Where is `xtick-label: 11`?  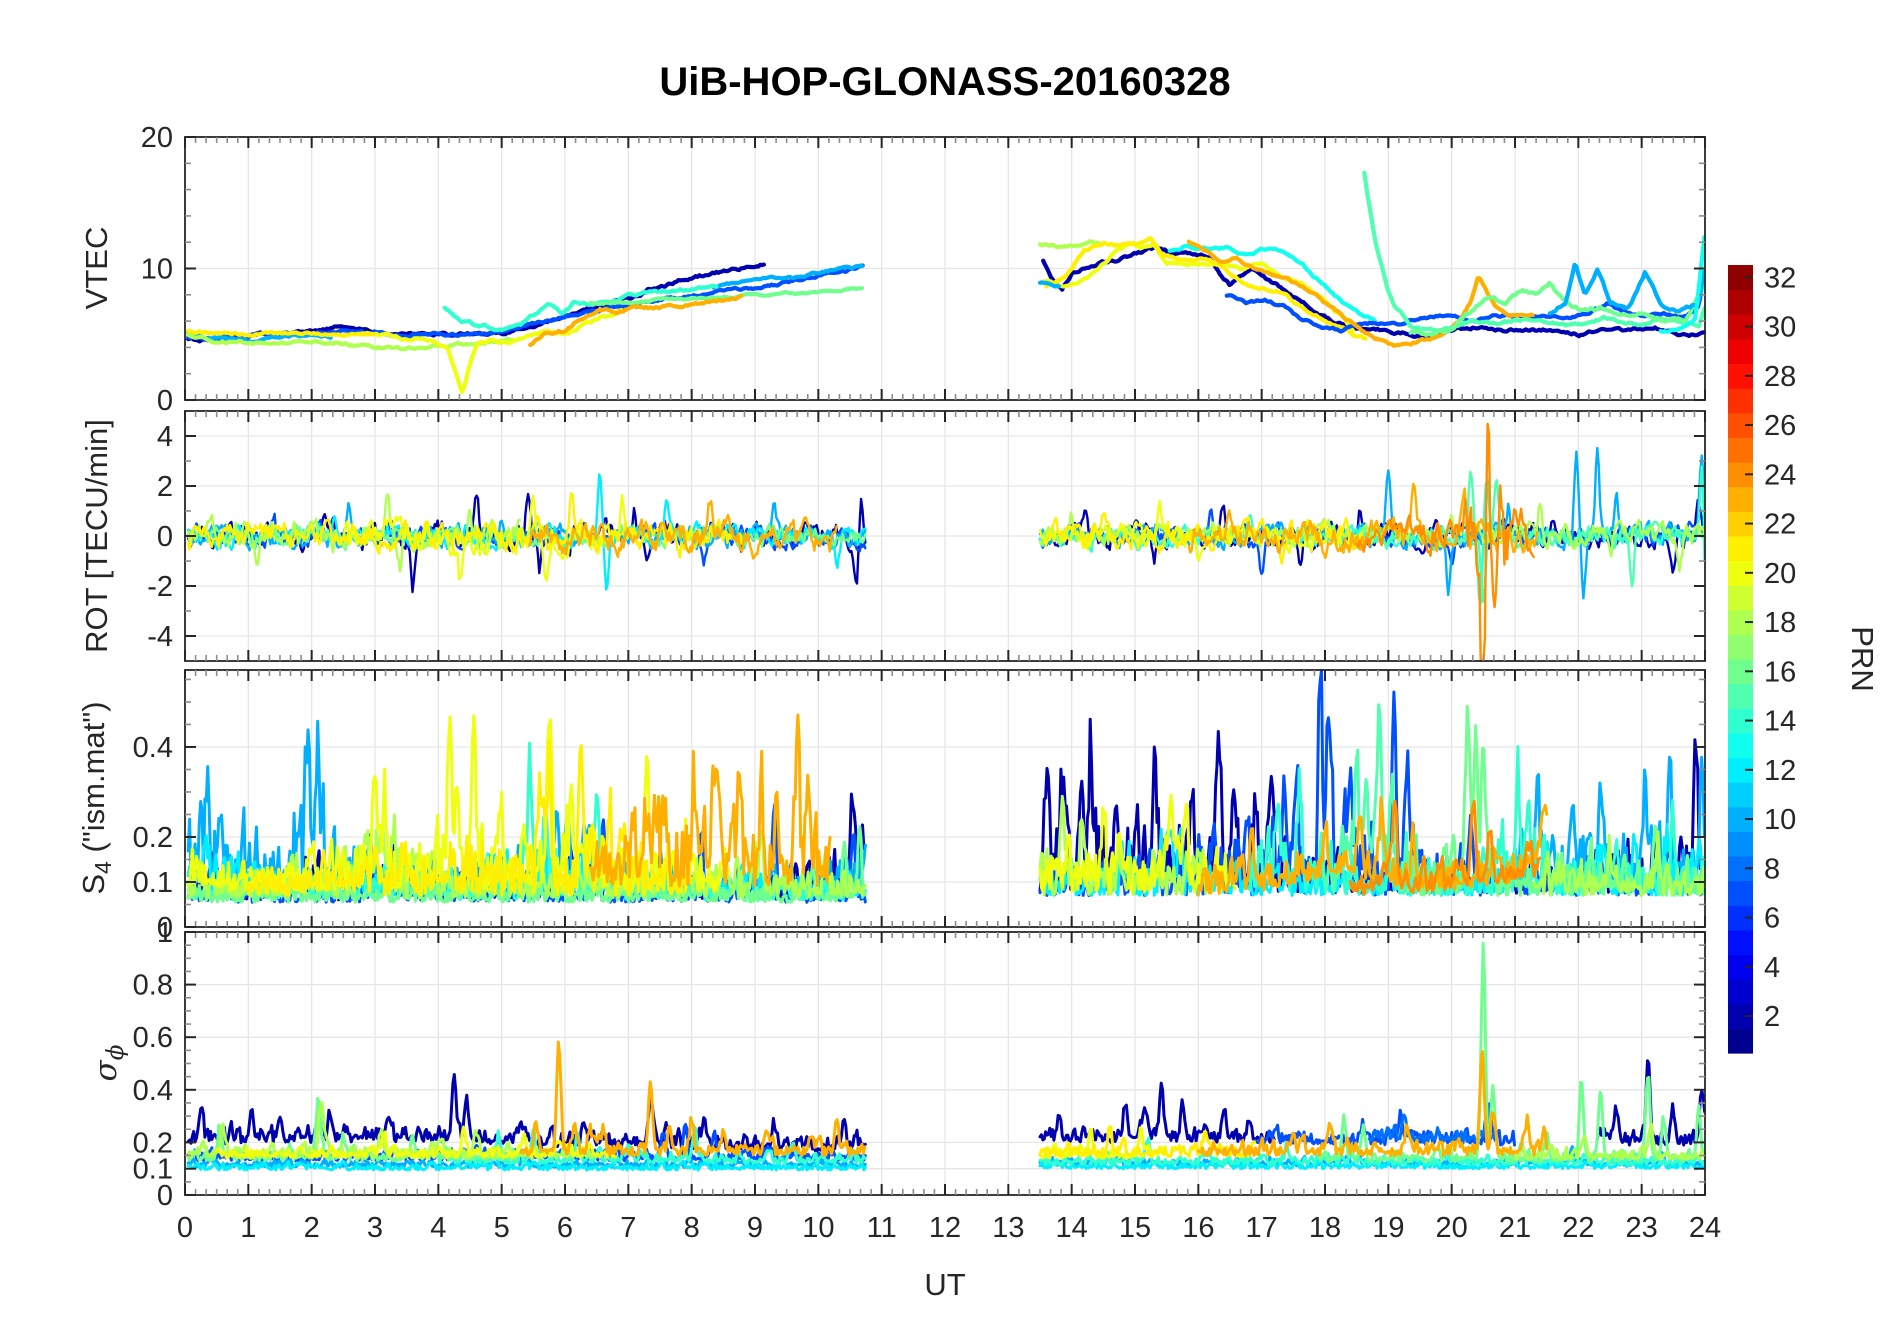
xtick-label: 11 is located at coordinates (882, 1228).